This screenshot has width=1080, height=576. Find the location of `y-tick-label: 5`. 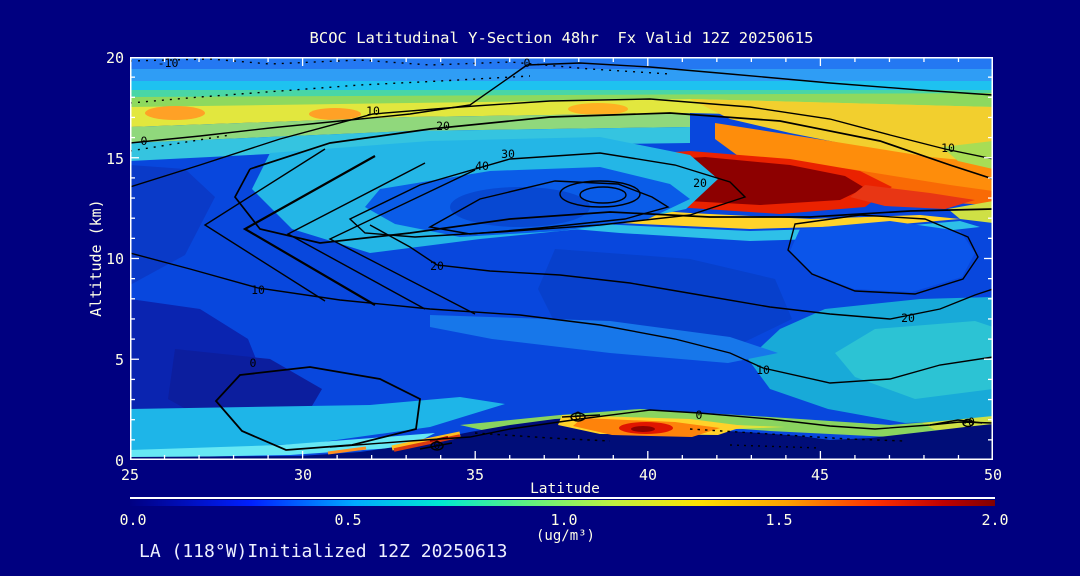

y-tick-label: 5 is located at coordinates (119, 360).